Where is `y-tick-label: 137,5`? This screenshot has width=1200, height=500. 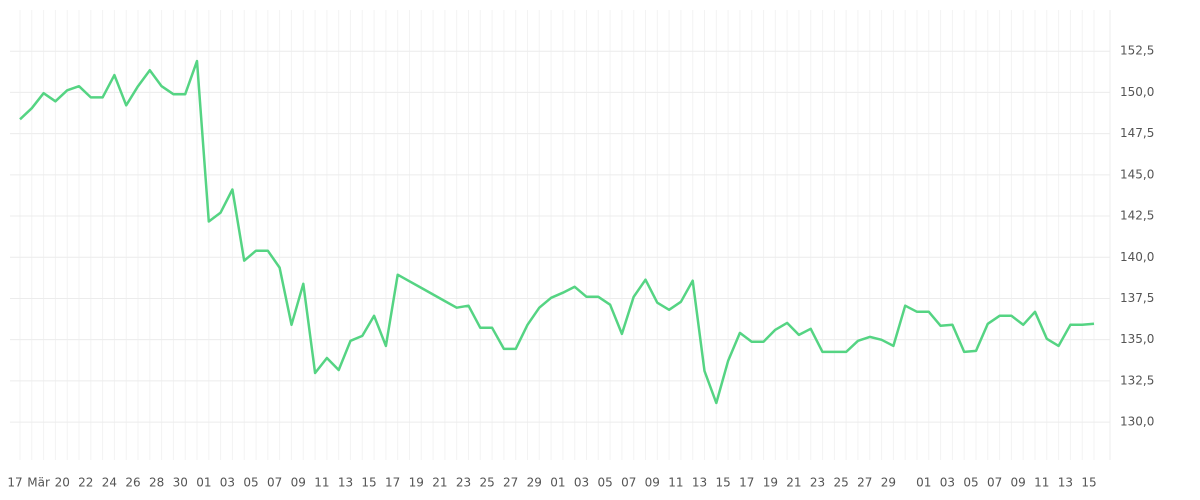 y-tick-label: 137,5 is located at coordinates (1137, 298).